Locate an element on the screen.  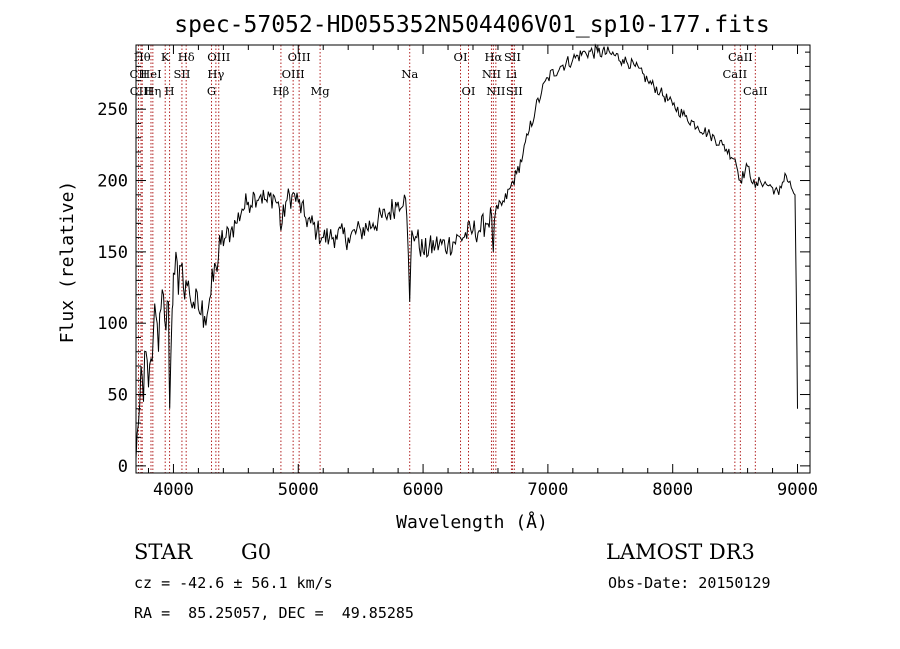
x-axis-label: Wavelength (Å) is located at coordinates (472, 522).